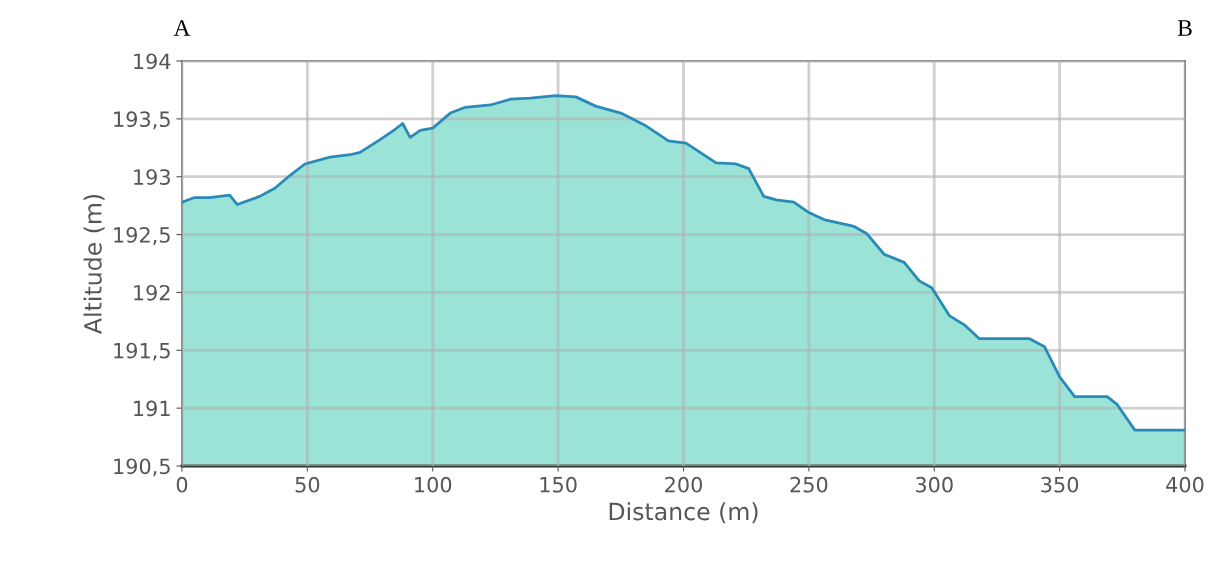 Image resolution: width=1213 pixels, height=579 pixels. Describe the element at coordinates (433, 484) in the screenshot. I see `x-tick-label: 100` at that location.